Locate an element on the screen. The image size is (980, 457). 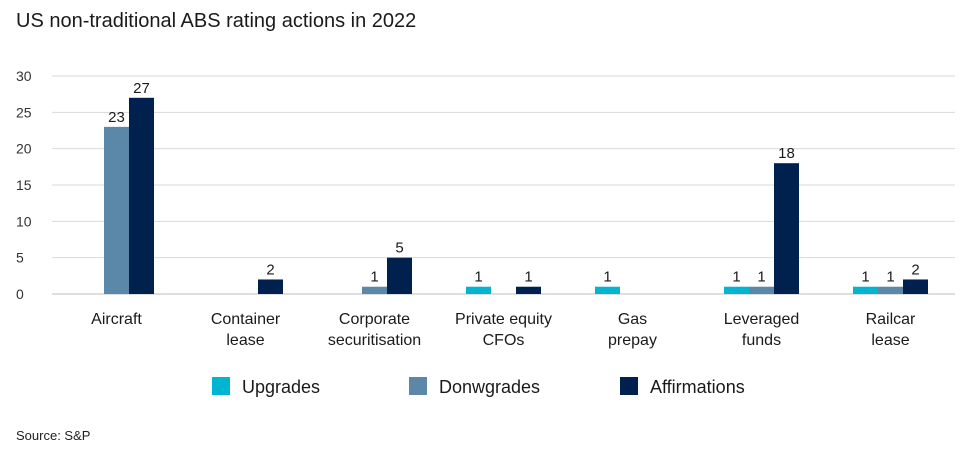
y-tick-label: 15 is located at coordinates (24, 185).